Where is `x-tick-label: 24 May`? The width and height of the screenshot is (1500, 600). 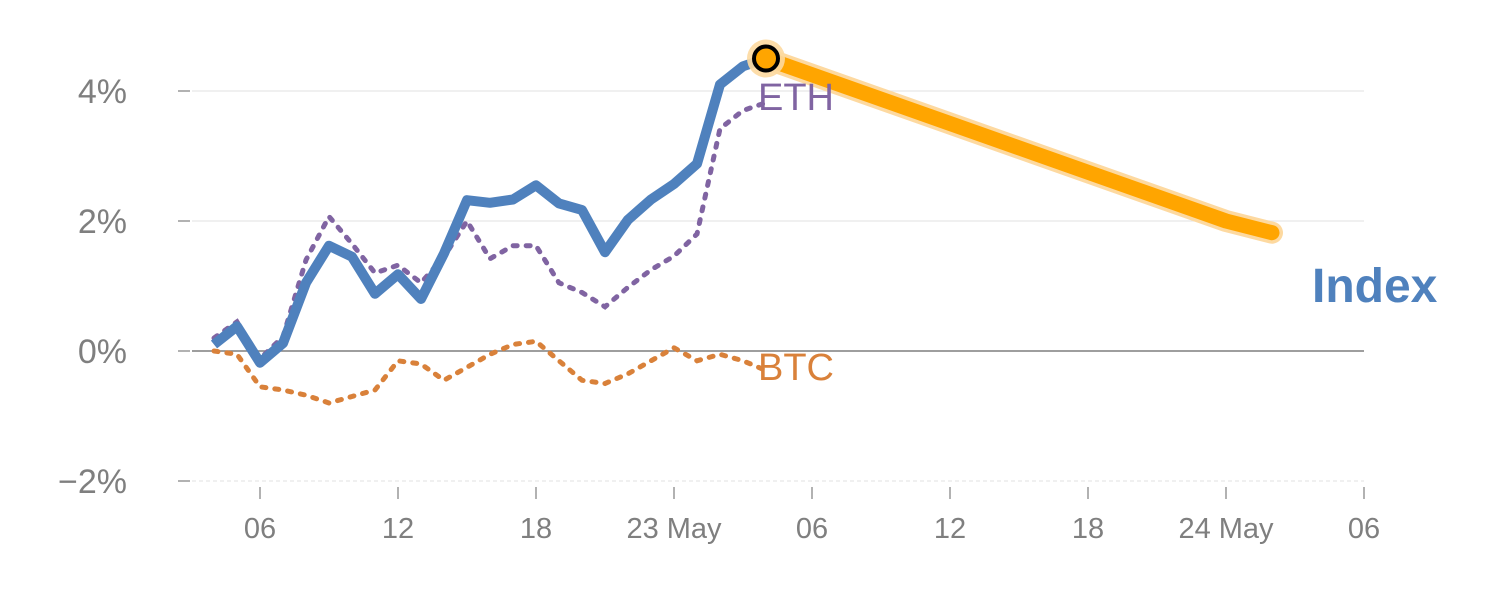 x-tick-label: 24 May is located at coordinates (1226, 529).